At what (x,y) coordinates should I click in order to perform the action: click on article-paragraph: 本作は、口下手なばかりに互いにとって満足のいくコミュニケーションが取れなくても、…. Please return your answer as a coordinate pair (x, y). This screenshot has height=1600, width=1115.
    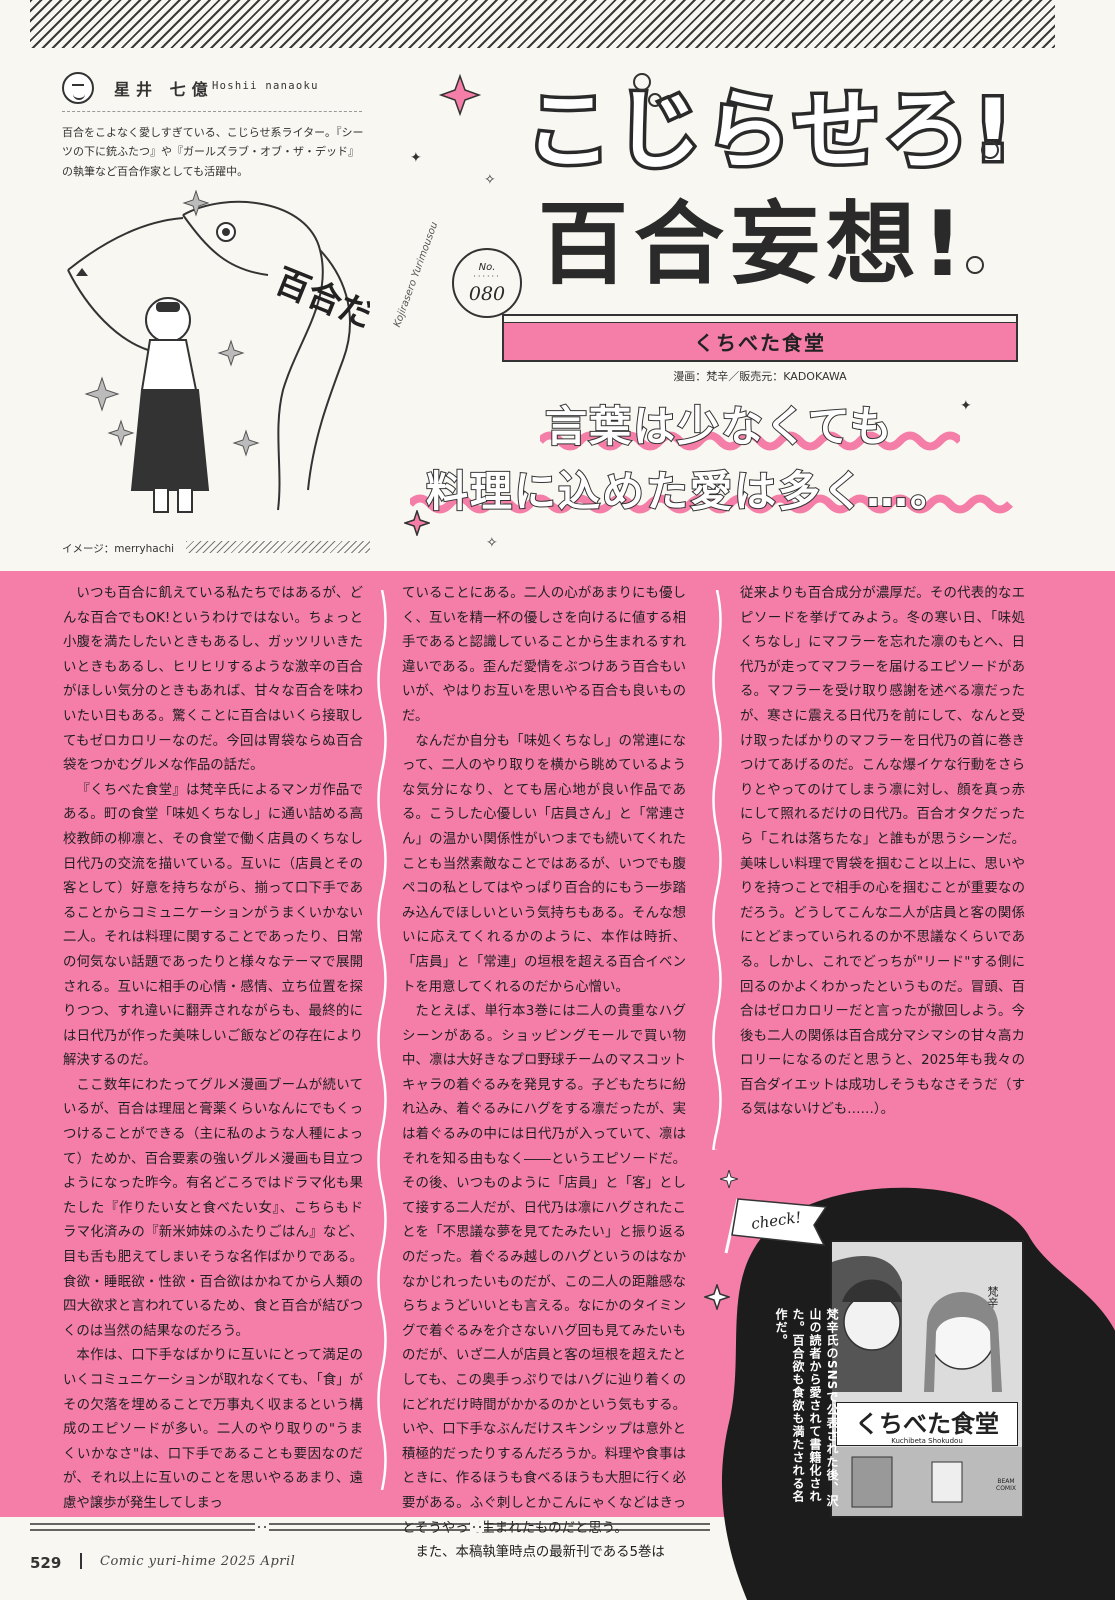
    Looking at the image, I should click on (213, 1429).